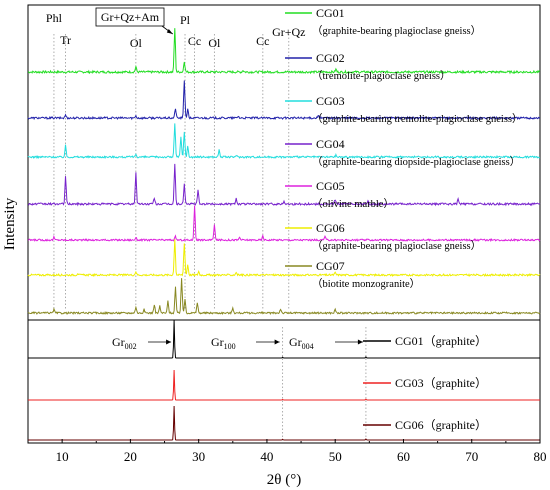 The height and width of the screenshot is (490, 550). Describe the element at coordinates (330, 101) in the screenshot. I see `legend-label: CG03` at that location.